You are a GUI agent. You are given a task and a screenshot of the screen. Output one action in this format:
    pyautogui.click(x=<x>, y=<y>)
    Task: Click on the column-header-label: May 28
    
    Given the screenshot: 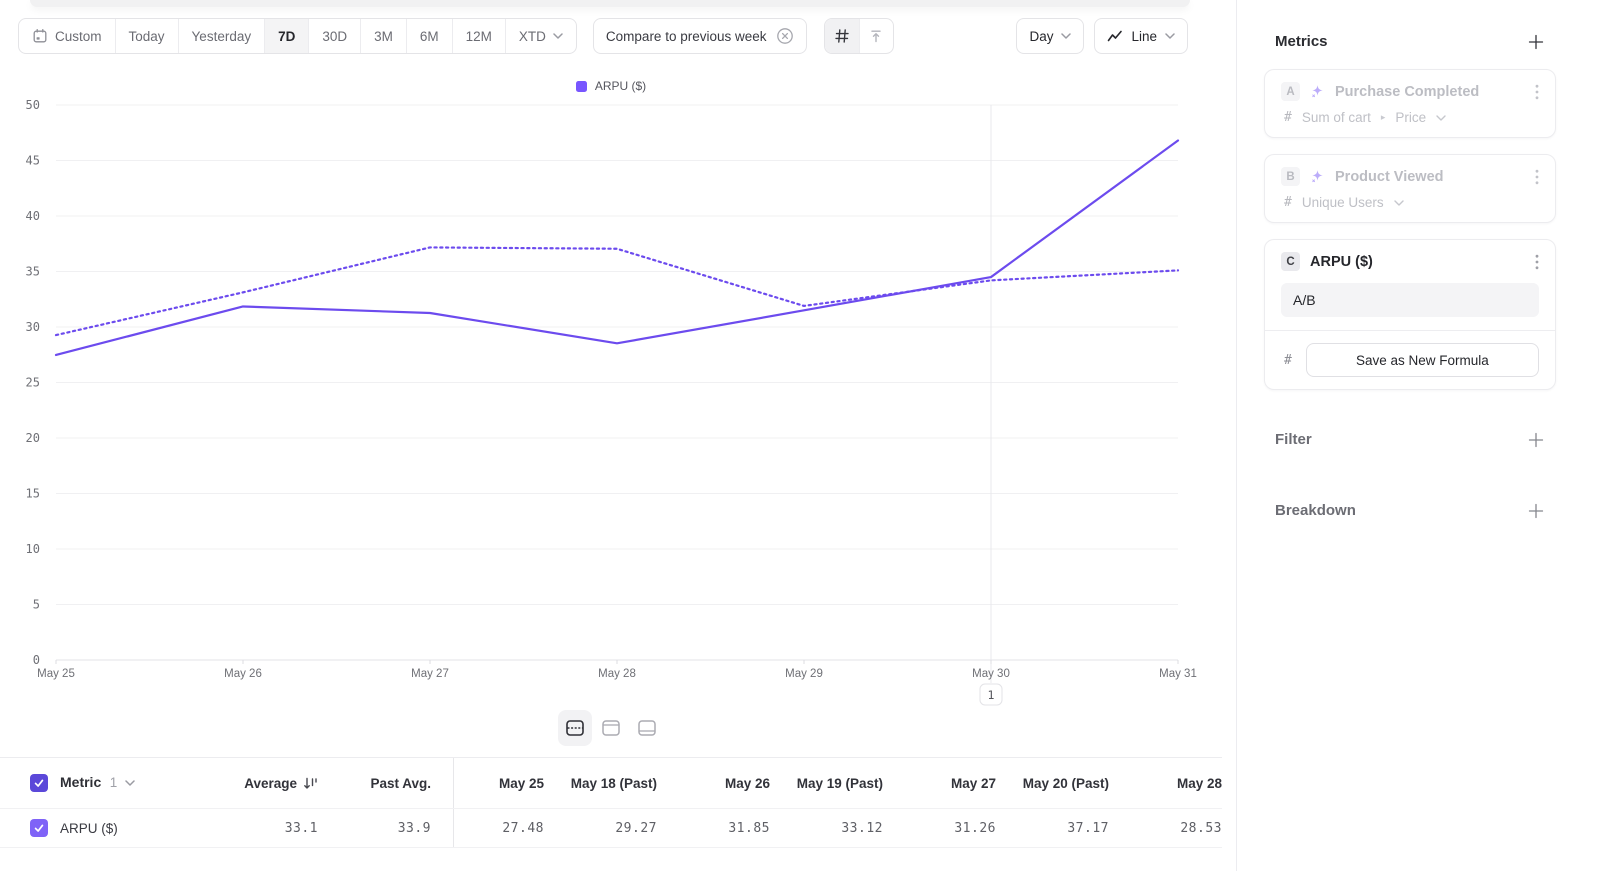 What is the action you would take?
    pyautogui.click(x=1199, y=783)
    